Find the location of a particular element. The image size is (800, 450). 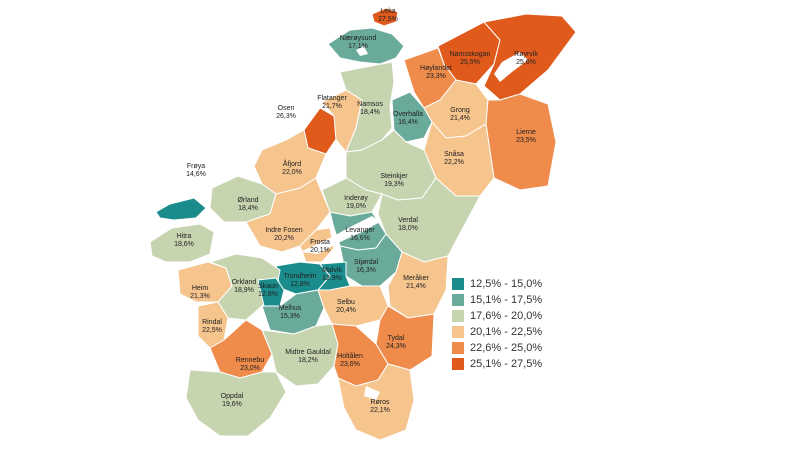

municipality-value: 16,6% is located at coordinates (360, 238).